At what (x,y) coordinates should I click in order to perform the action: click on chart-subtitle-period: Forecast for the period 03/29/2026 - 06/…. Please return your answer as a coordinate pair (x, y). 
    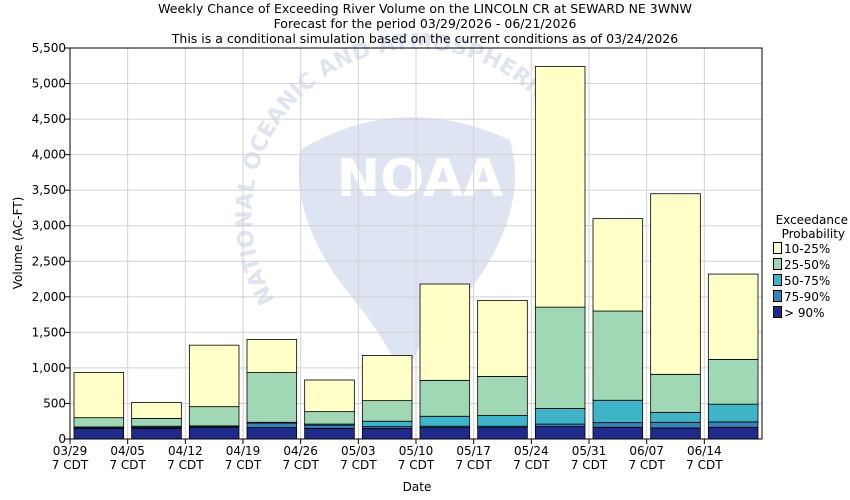
    Looking at the image, I should click on (425, 23).